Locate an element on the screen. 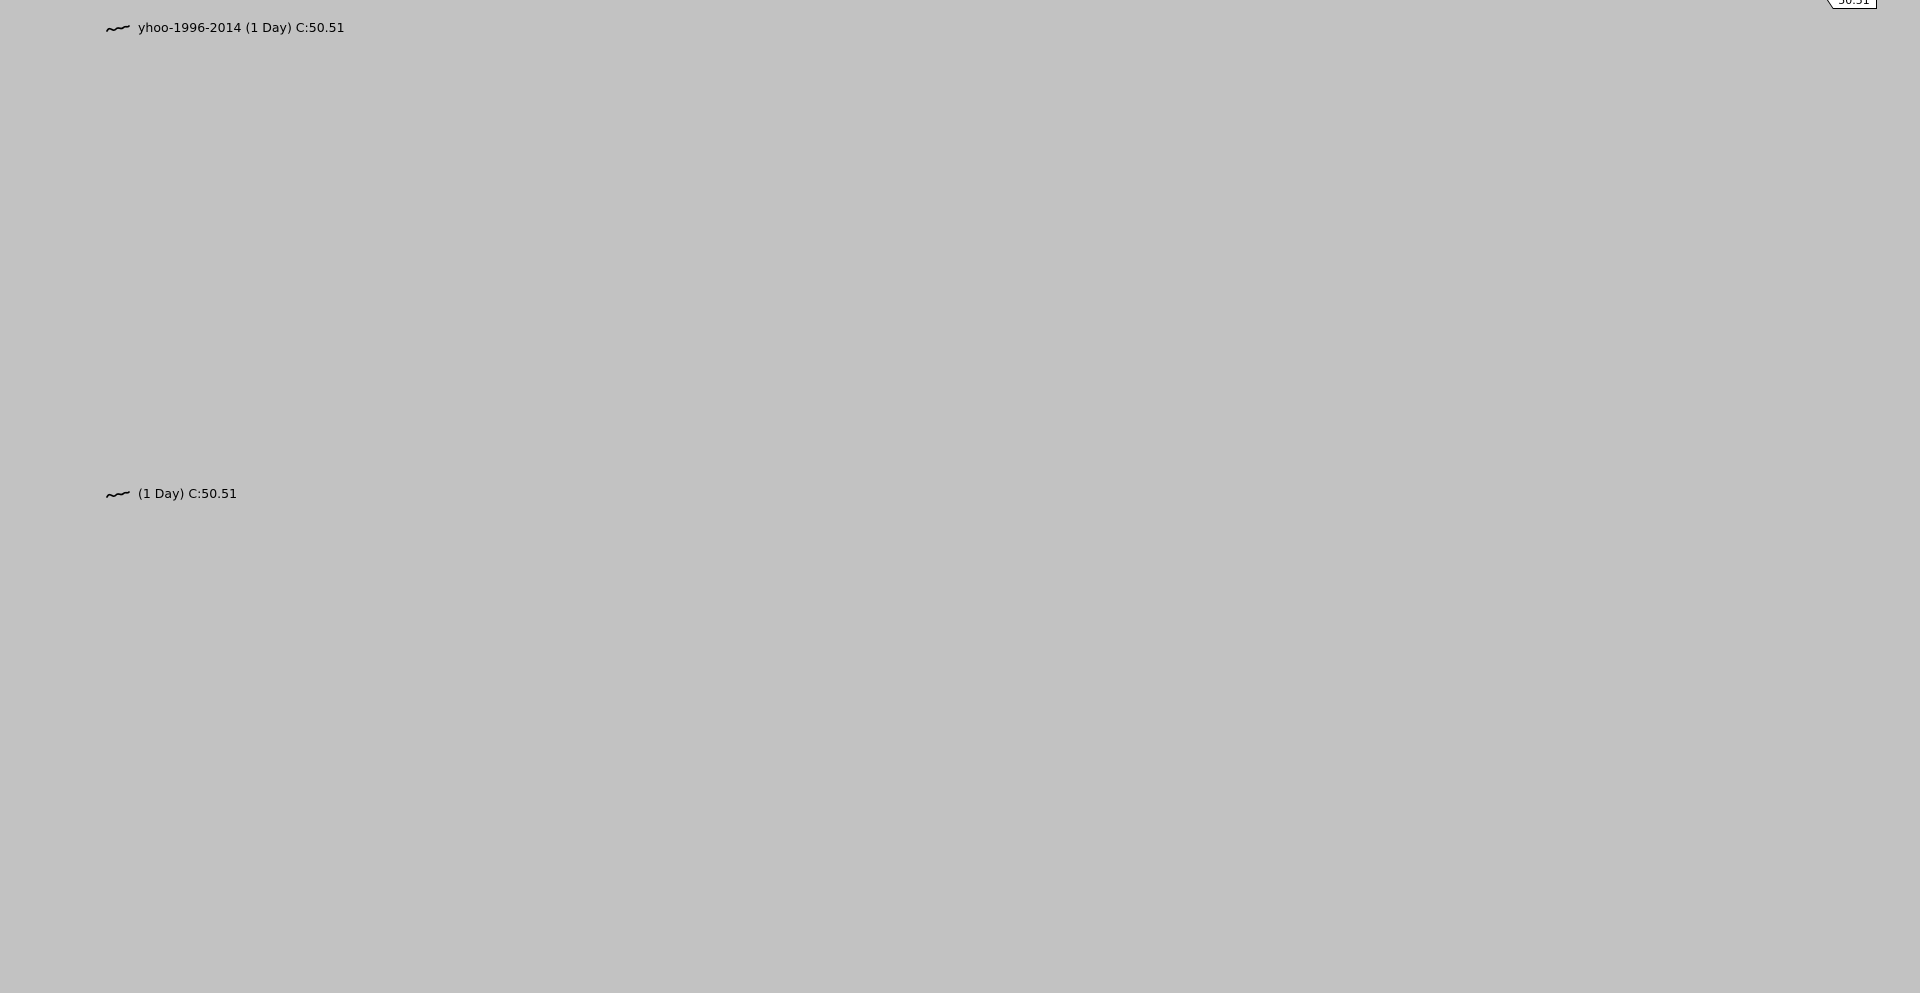 This screenshot has height=993, width=1920. last-price-value: 50.51 is located at coordinates (1854, 3).